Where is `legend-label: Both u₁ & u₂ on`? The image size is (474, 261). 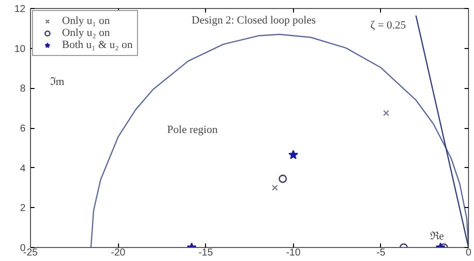
legend-label: Both u₁ & u₂ on is located at coordinates (97, 45).